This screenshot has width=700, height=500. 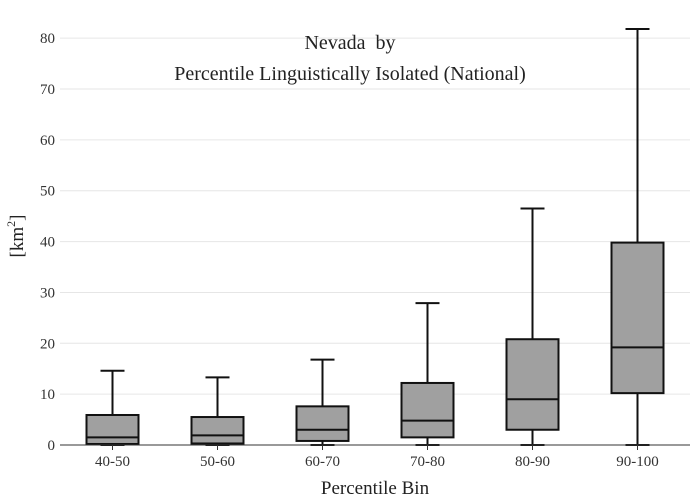 I want to click on y-axis-label-superscript: 2, so click(x=11, y=224).